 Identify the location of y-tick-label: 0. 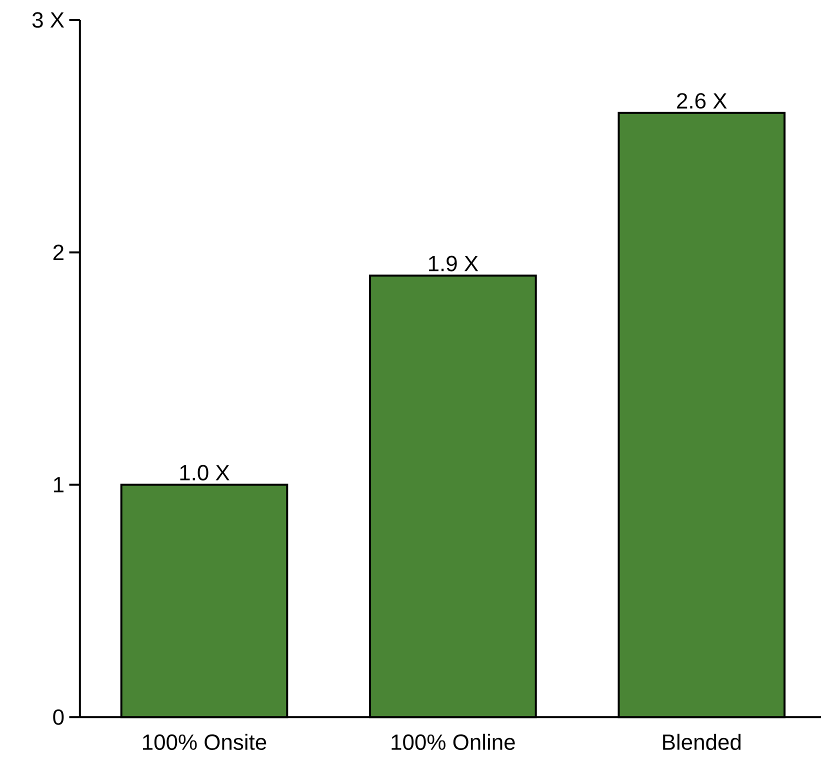
(58, 717).